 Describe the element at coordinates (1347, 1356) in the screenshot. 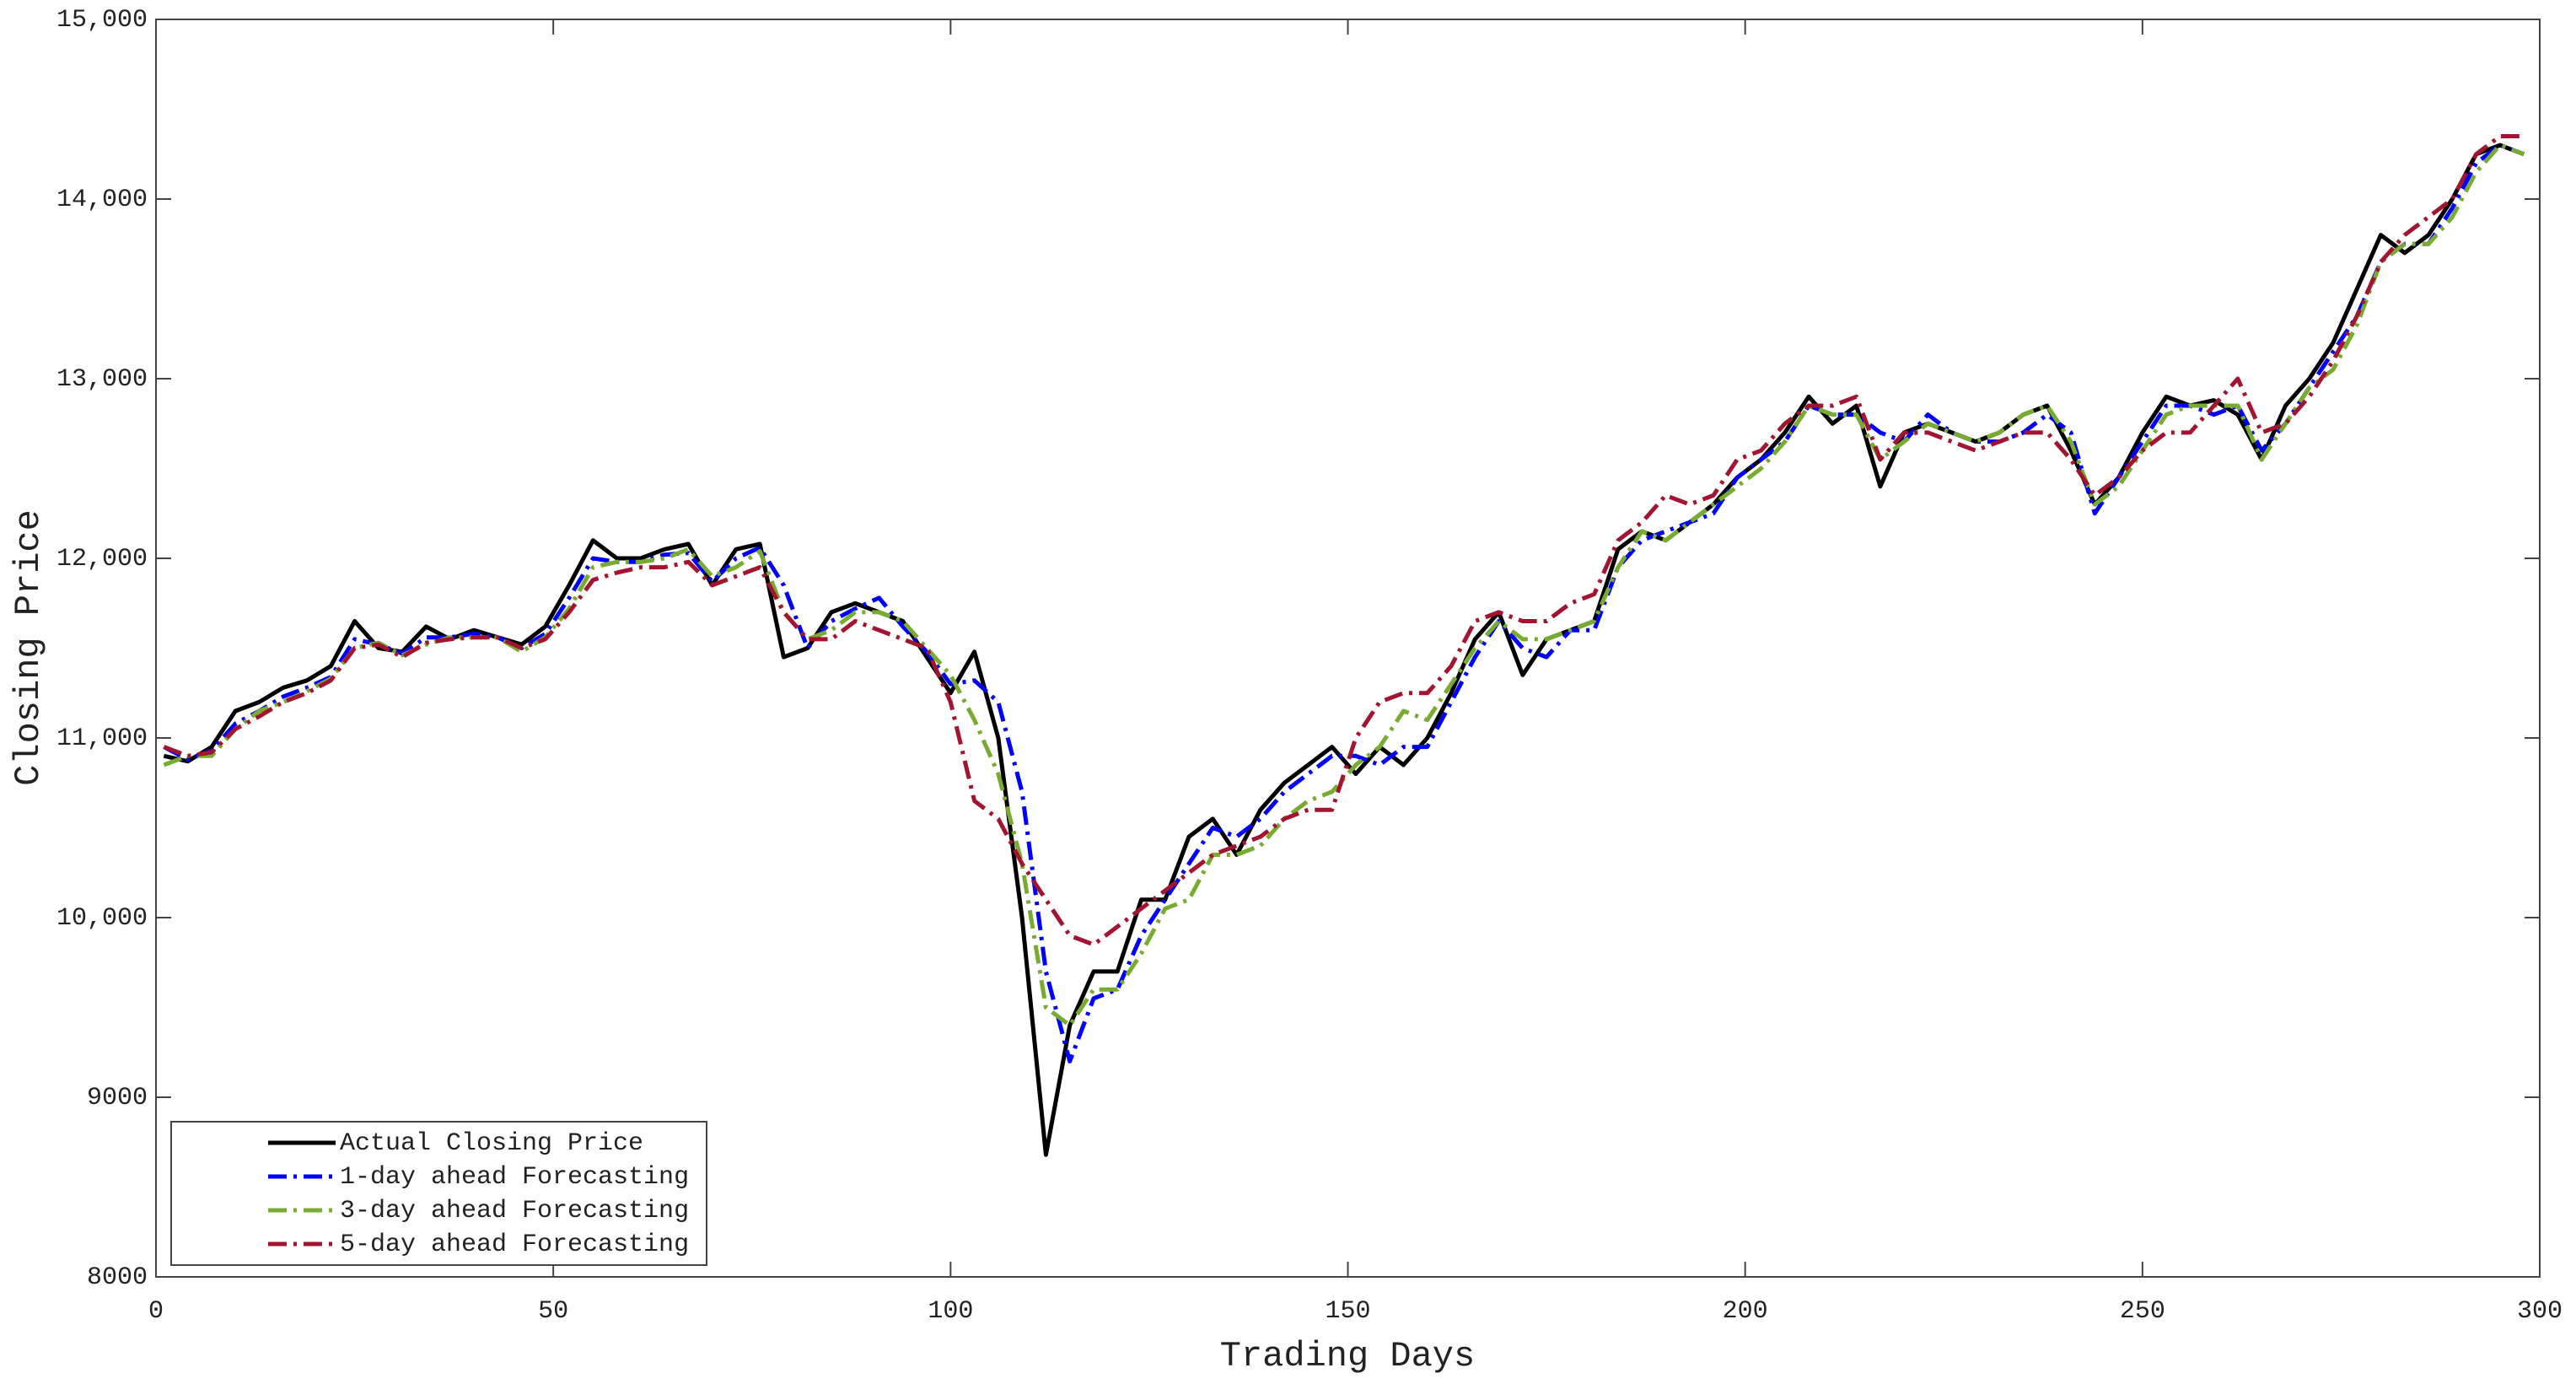

I see `x-axis-label: Trading Days` at that location.